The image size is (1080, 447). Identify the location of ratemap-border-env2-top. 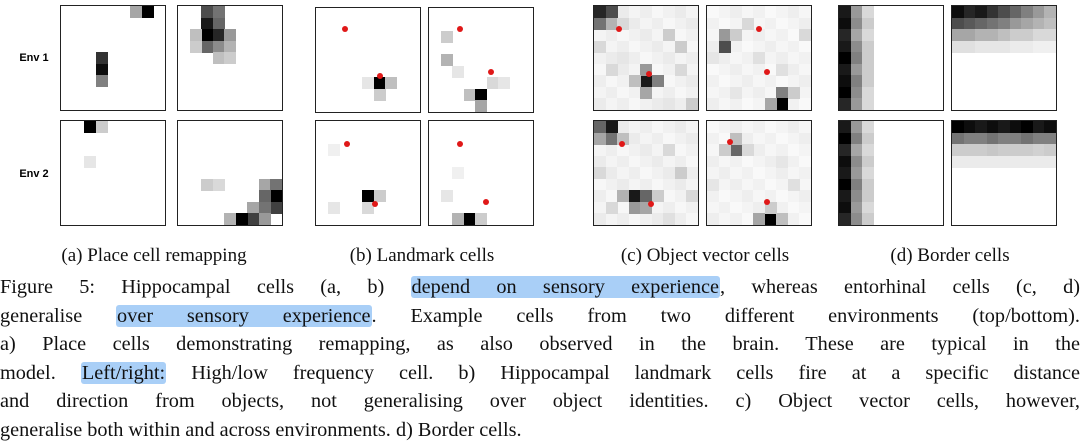
(1004, 173).